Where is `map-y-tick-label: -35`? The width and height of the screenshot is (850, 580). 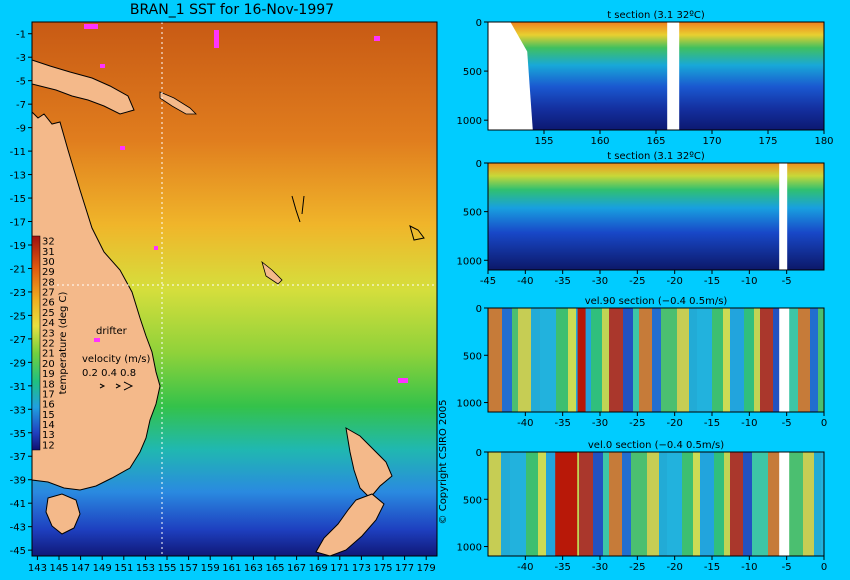
map-y-tick-label: -35 is located at coordinates (18, 434).